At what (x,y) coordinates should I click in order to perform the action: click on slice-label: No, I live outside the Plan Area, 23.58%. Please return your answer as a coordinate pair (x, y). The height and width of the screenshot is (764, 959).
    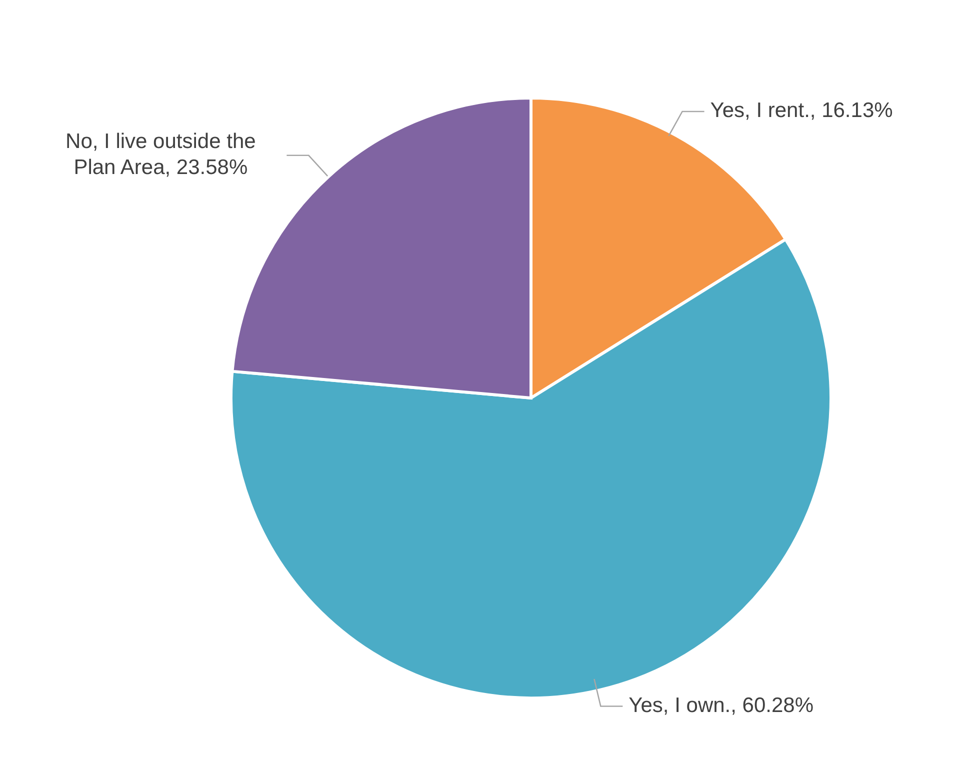
    Looking at the image, I should click on (160, 155).